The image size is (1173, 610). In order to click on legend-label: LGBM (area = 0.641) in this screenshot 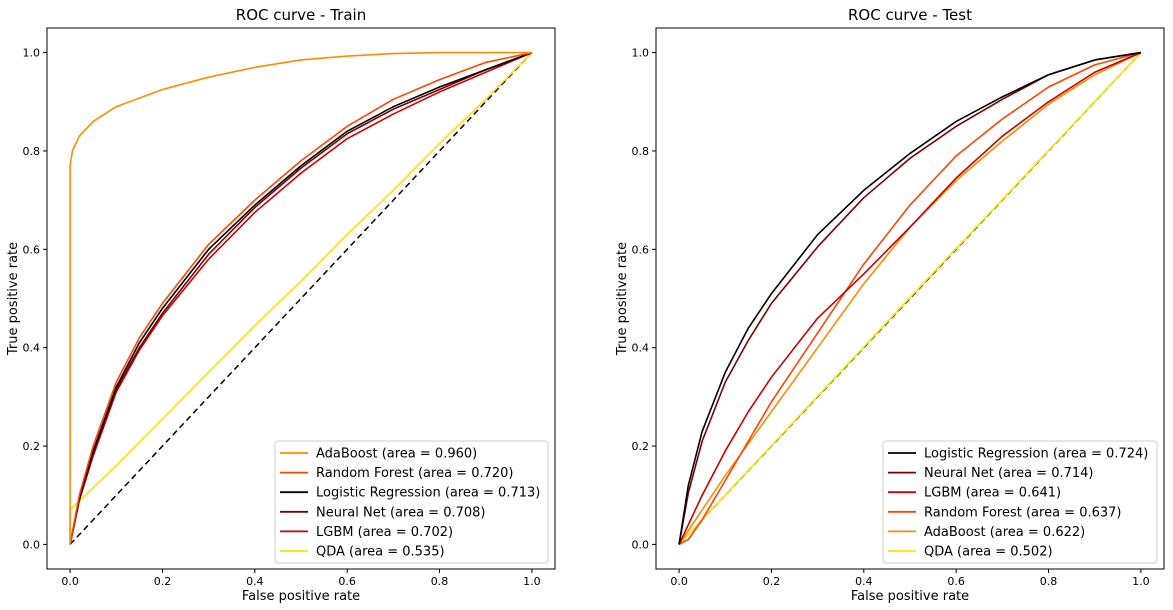, I will do `click(992, 493)`.